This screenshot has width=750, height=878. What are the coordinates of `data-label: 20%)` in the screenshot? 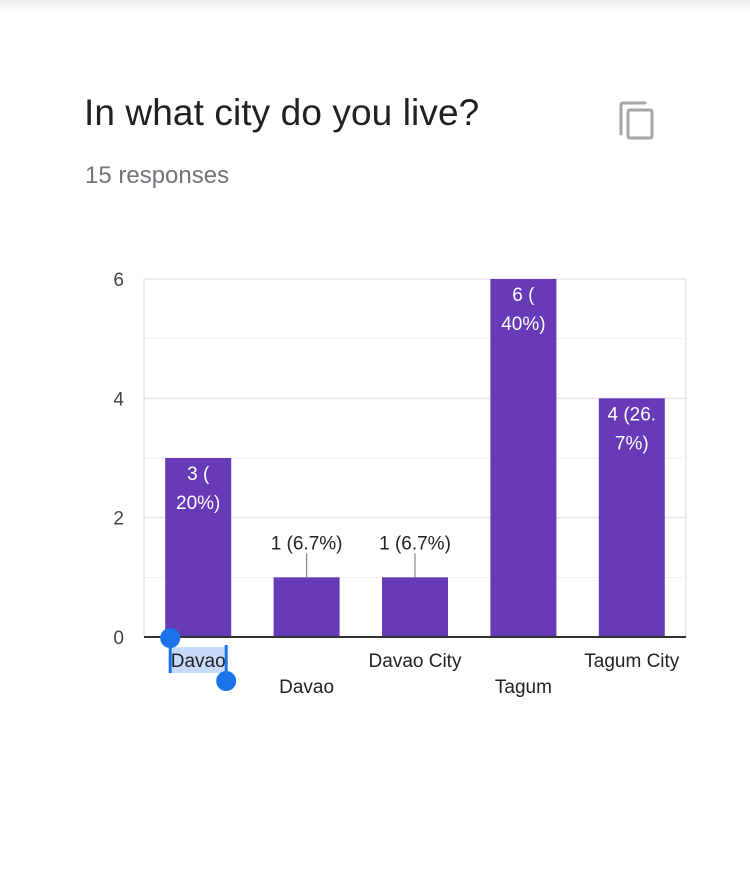 It's located at (198, 503).